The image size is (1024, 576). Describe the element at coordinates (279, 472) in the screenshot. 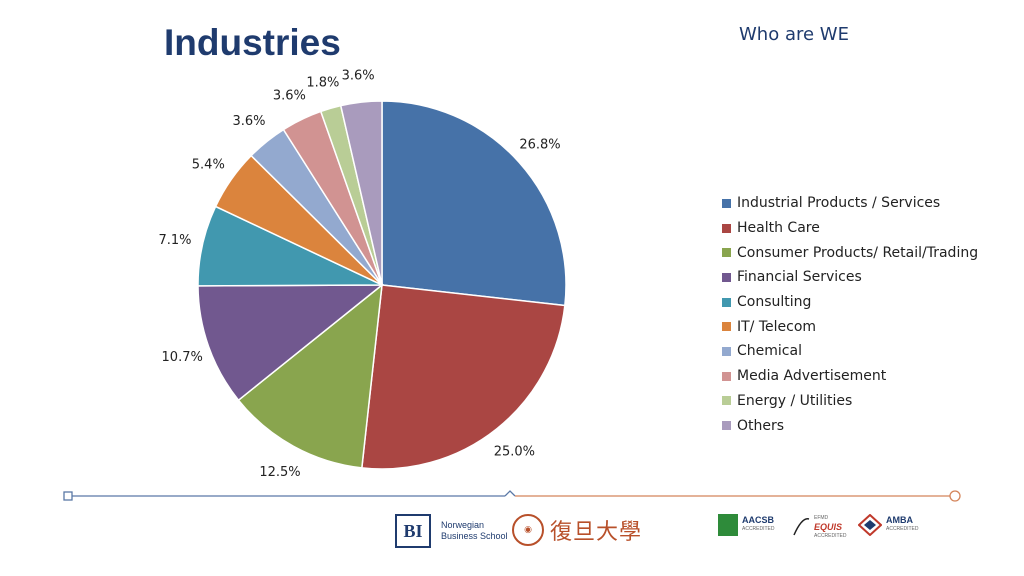

I see `pie-data-label-2: 12.5%` at that location.